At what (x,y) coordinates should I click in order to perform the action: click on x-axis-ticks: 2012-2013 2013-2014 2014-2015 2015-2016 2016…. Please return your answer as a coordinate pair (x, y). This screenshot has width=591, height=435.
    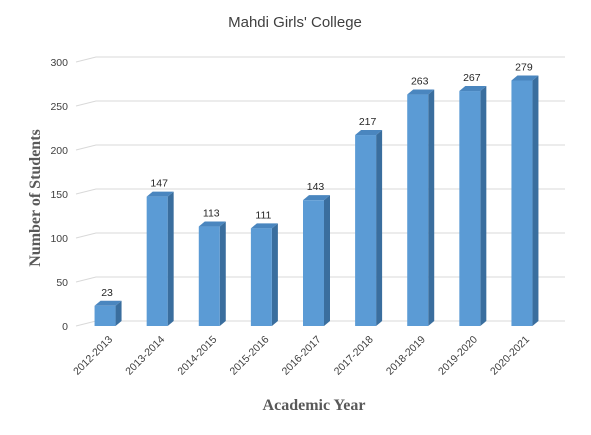
    Looking at the image, I should click on (301, 356).